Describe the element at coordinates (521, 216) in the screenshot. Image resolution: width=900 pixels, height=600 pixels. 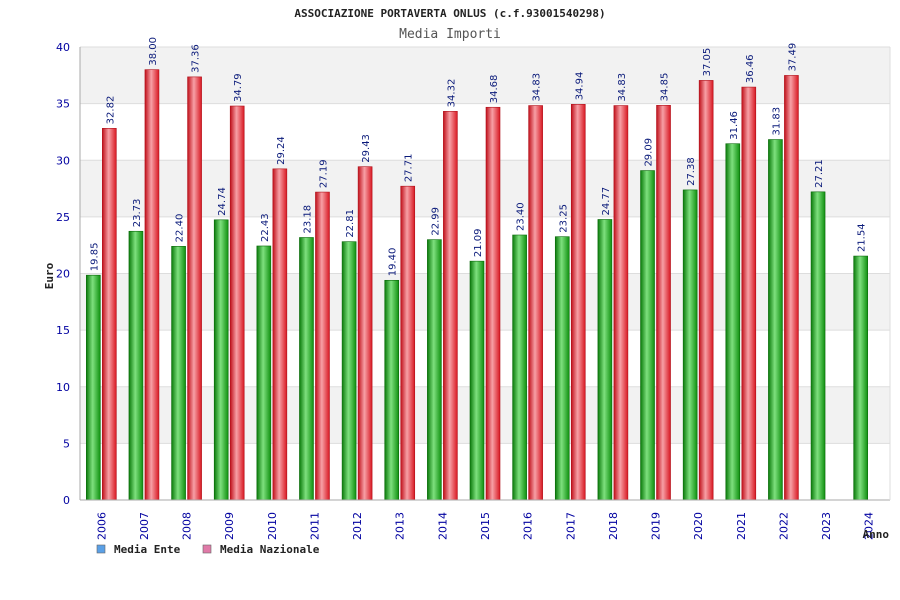
I see `data-label: 23.40` at that location.